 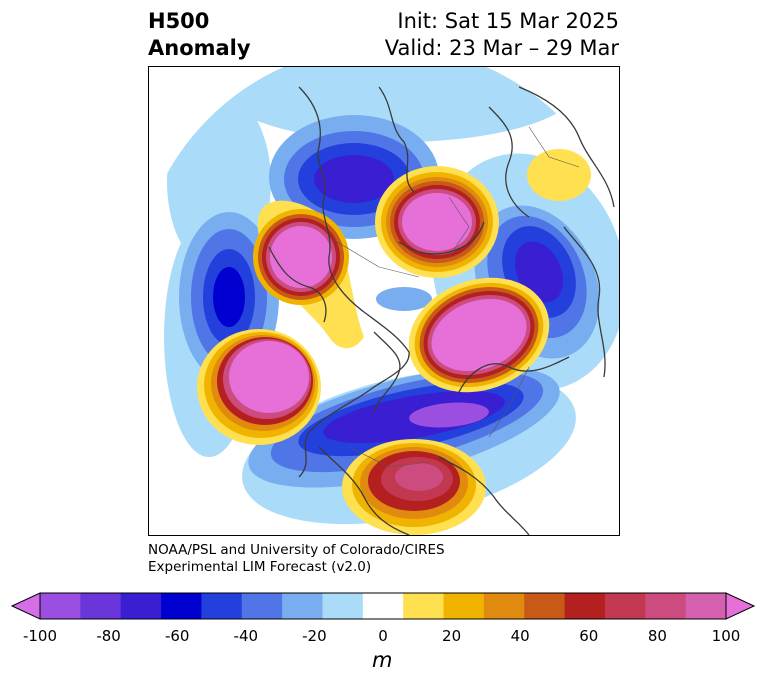 I want to click on positive-anomaly-center, so click(x=479, y=335).